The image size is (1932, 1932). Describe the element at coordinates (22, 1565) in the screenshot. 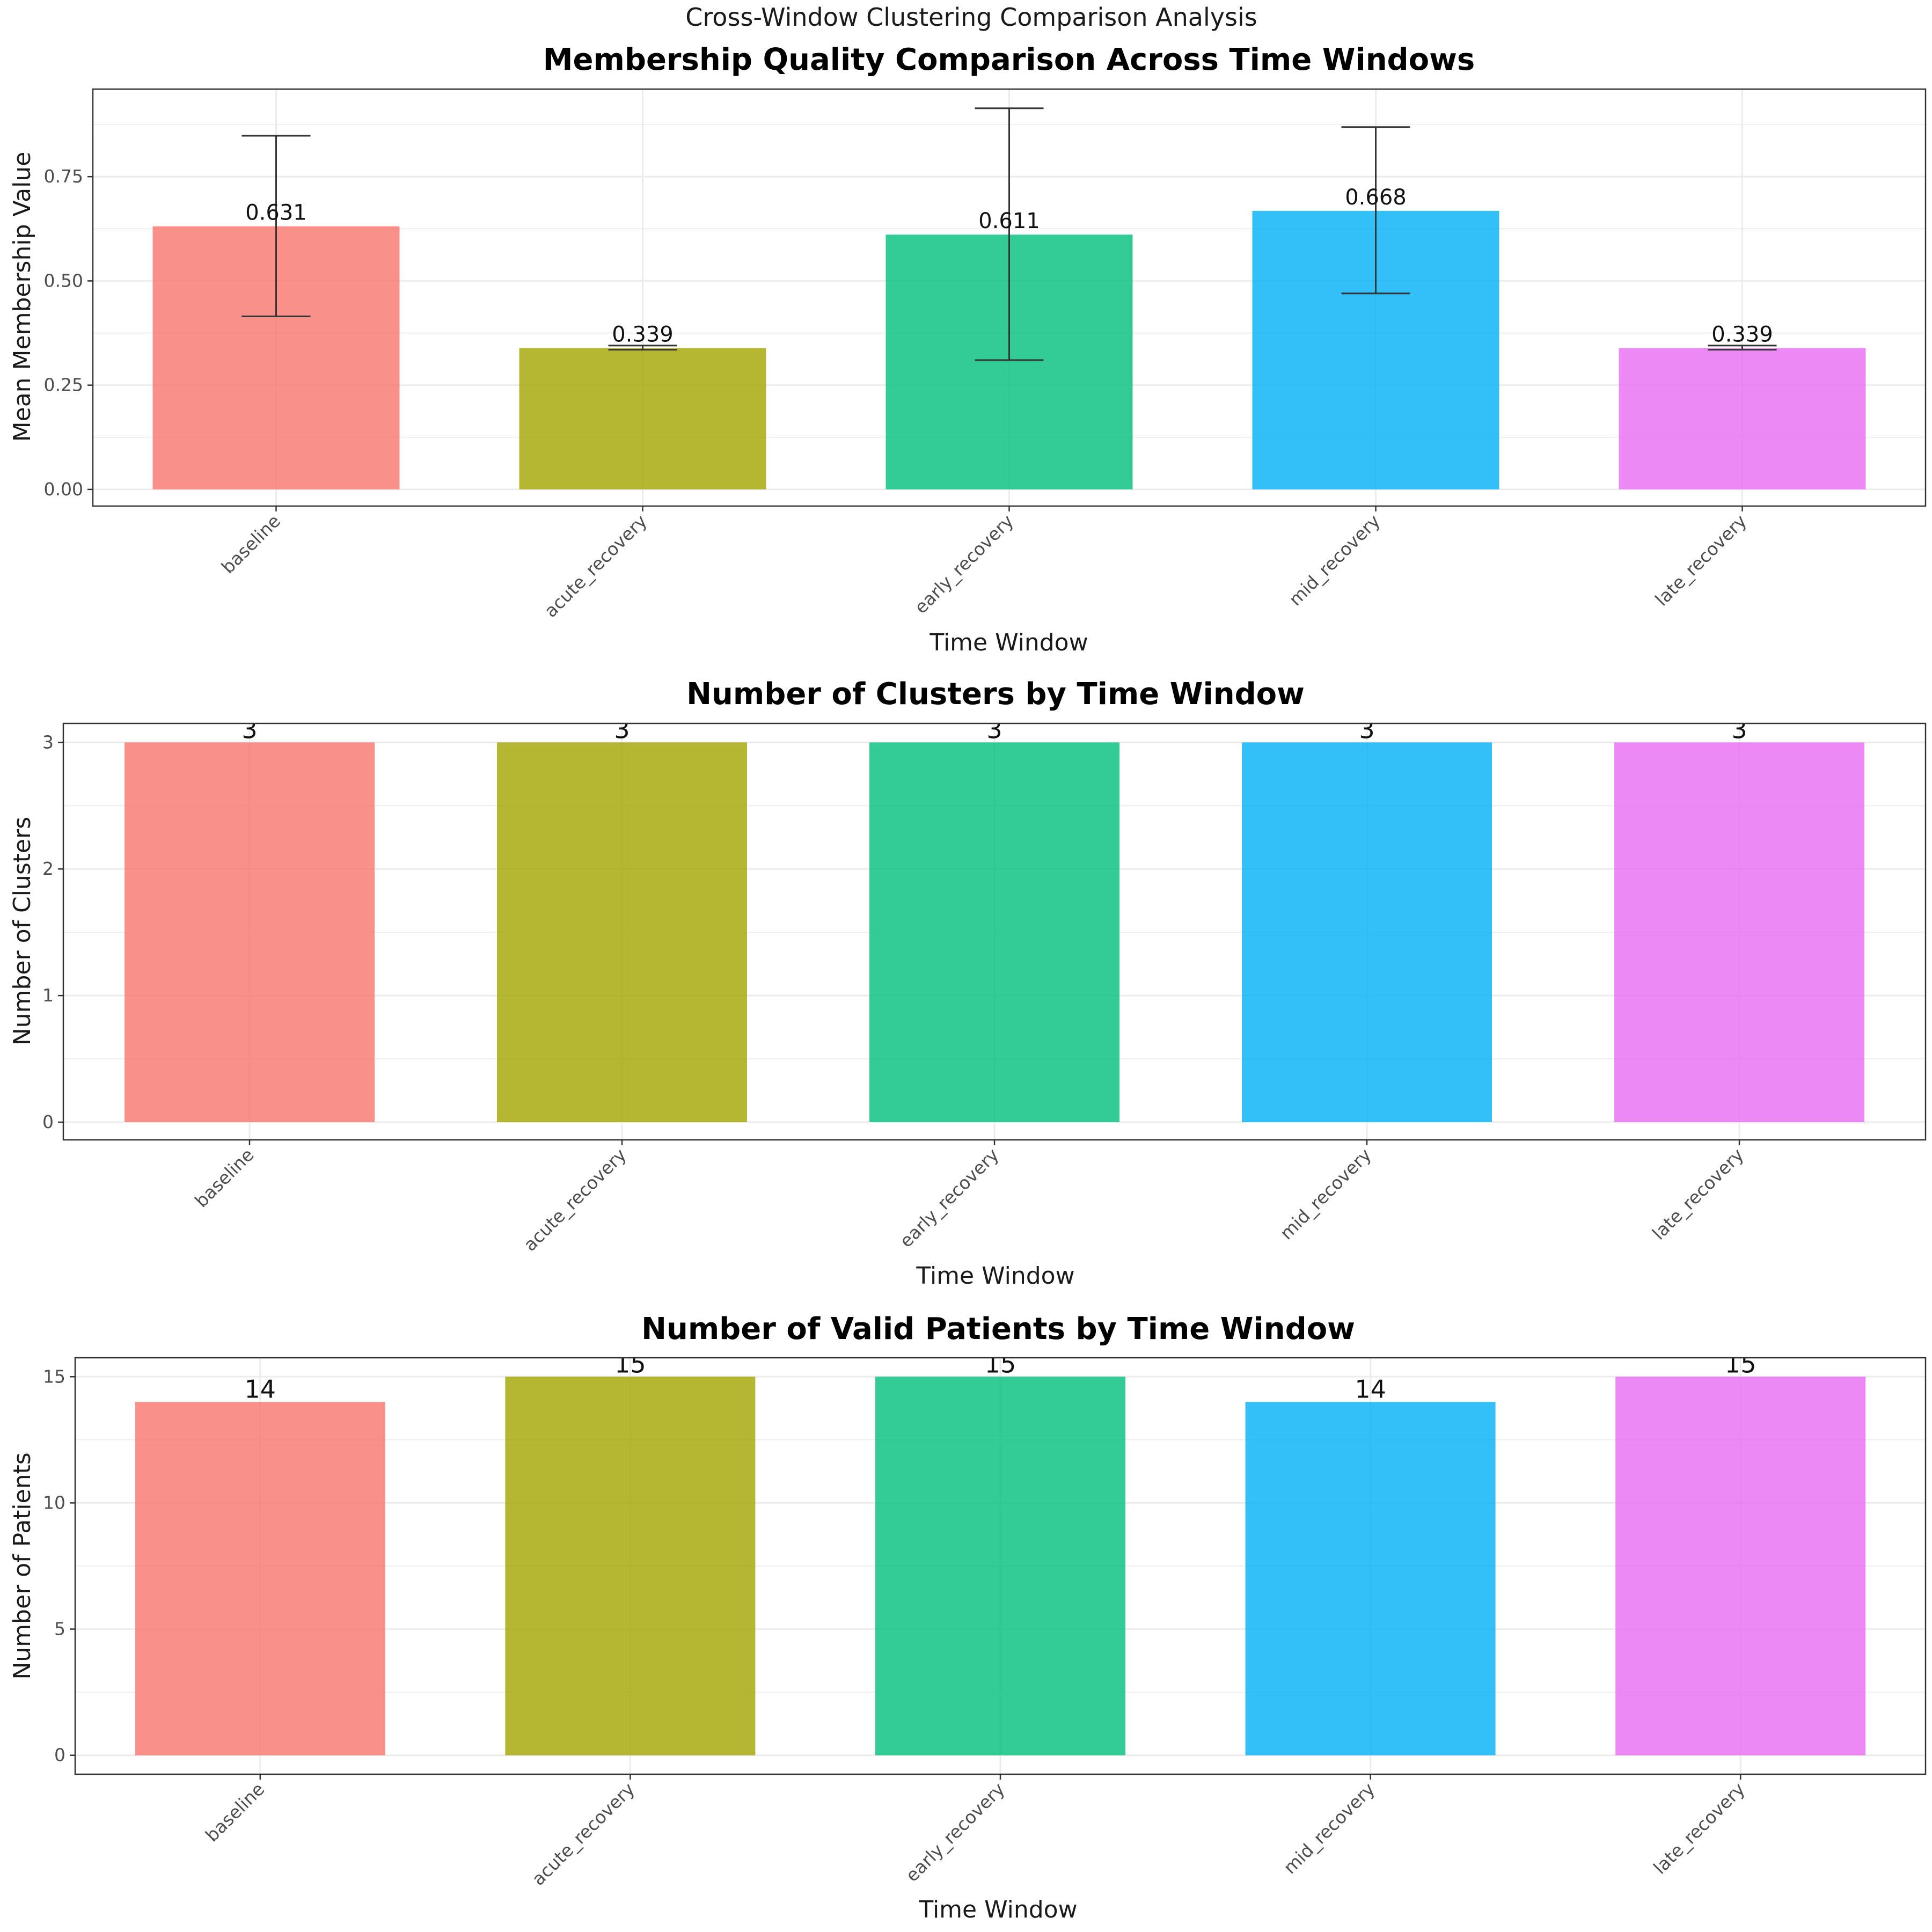

I see `y-axis-label: Number of Patients` at that location.